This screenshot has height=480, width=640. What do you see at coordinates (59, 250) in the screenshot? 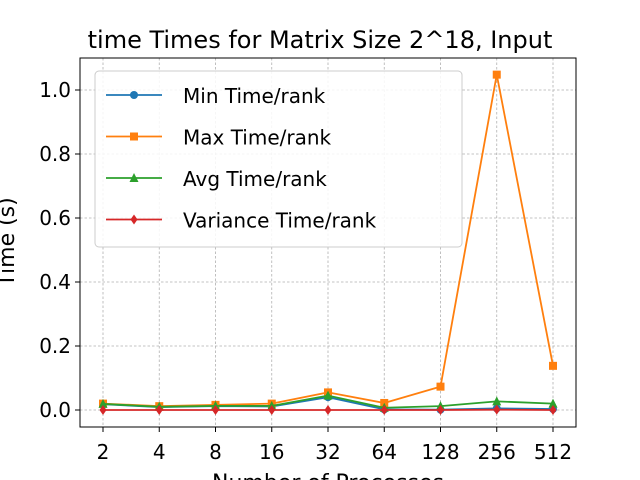
I see `y-axis-ticks: 0.0 0.2 0.4 0.6 0.8 1.0` at bounding box center [59, 250].